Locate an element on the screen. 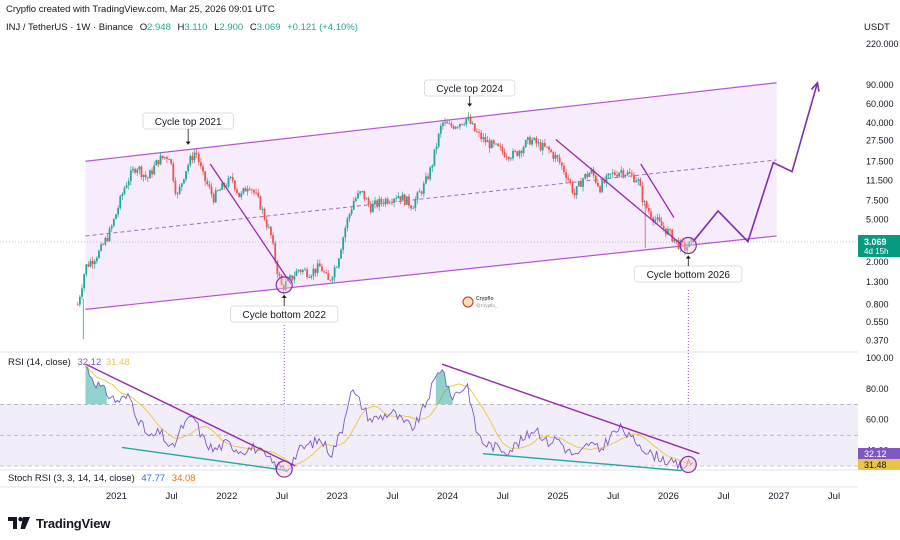  projection-path is located at coordinates (755, 163).